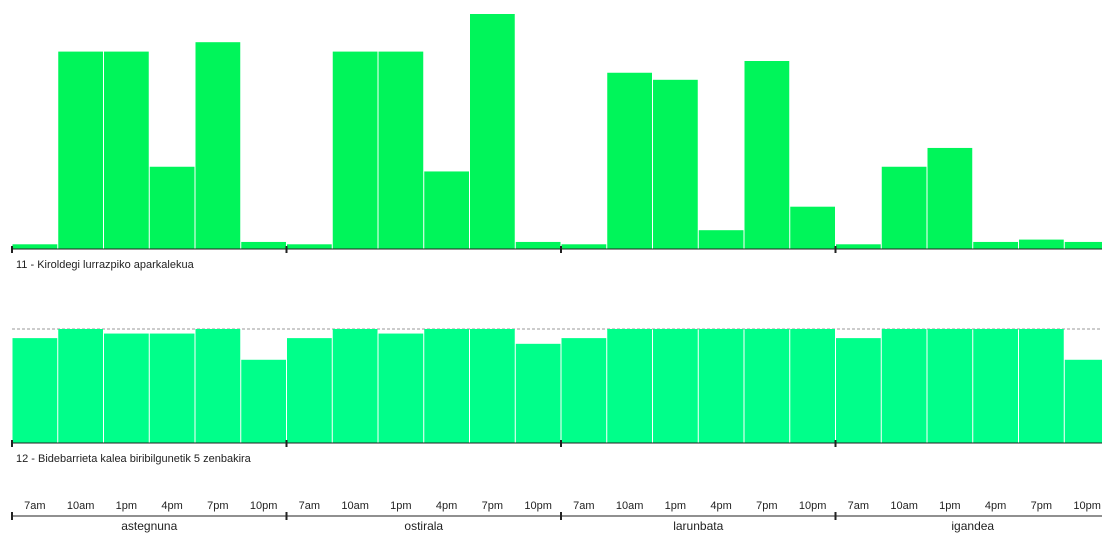 This screenshot has height=533, width=1102. What do you see at coordinates (698, 526) in the screenshot?
I see `day-label: larunbata` at bounding box center [698, 526].